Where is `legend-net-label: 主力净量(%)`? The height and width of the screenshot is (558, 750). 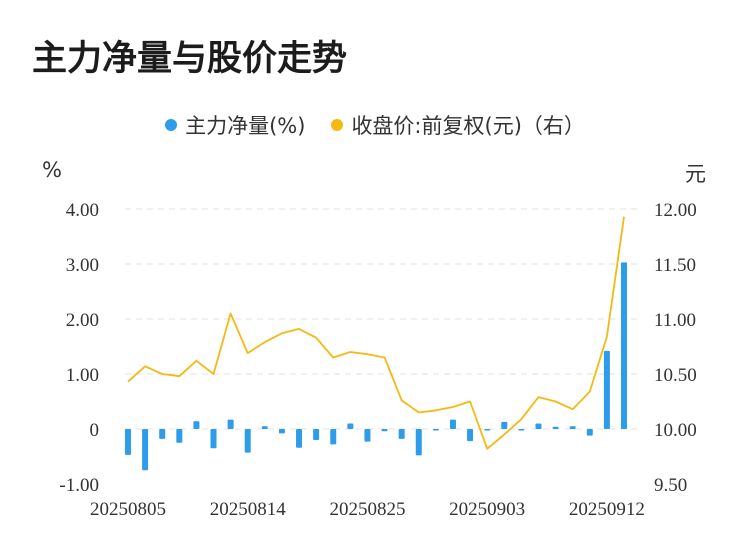 legend-net-label: 主力净量(%) is located at coordinates (245, 126).